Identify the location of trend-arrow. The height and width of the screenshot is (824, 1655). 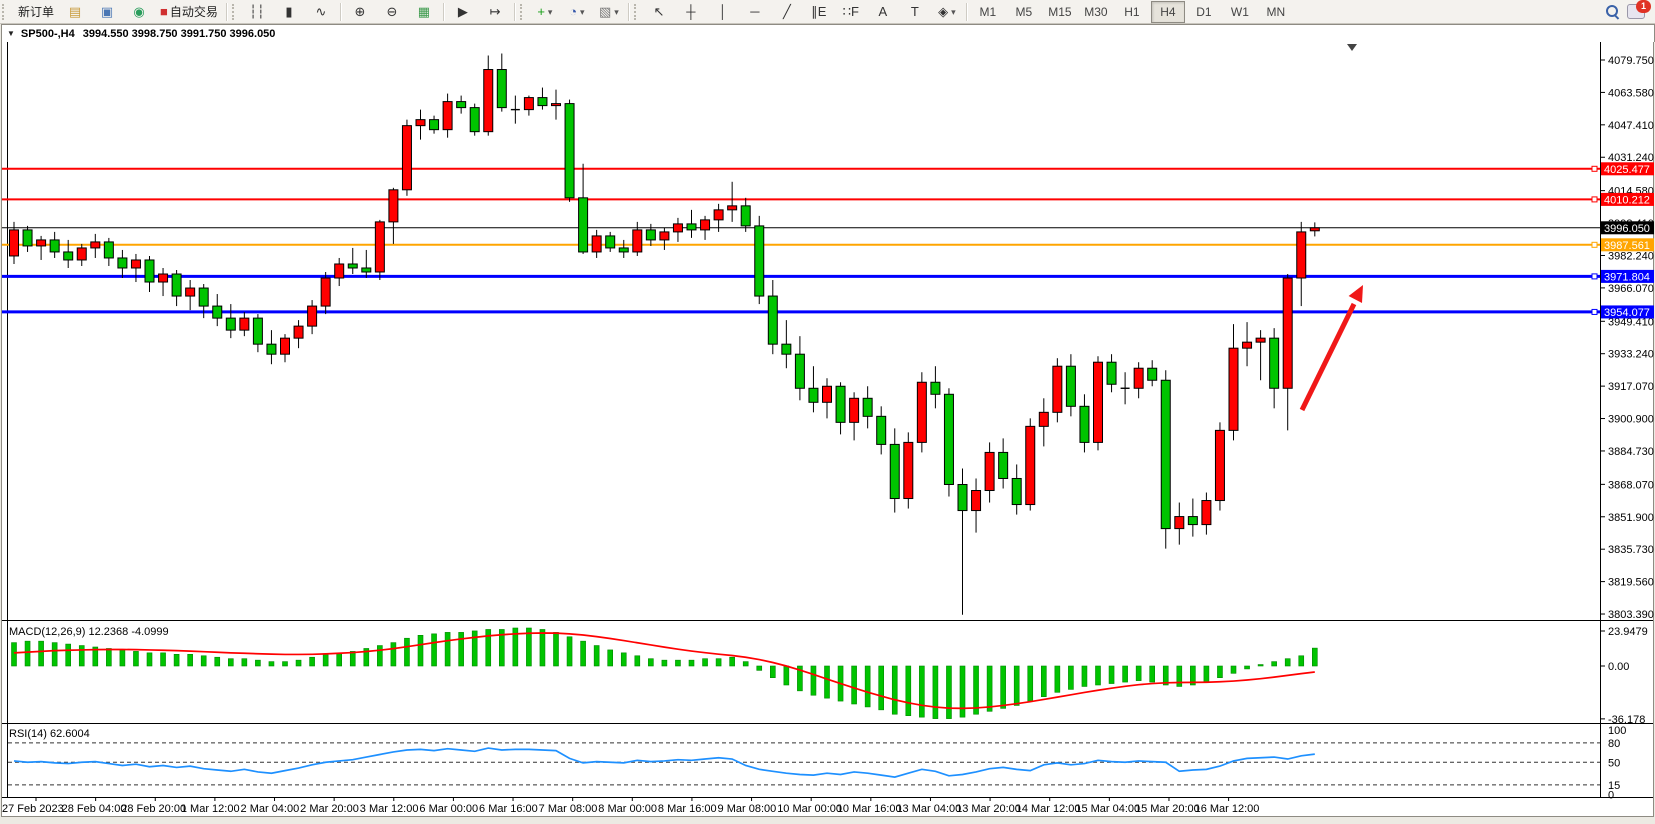
(1328, 357).